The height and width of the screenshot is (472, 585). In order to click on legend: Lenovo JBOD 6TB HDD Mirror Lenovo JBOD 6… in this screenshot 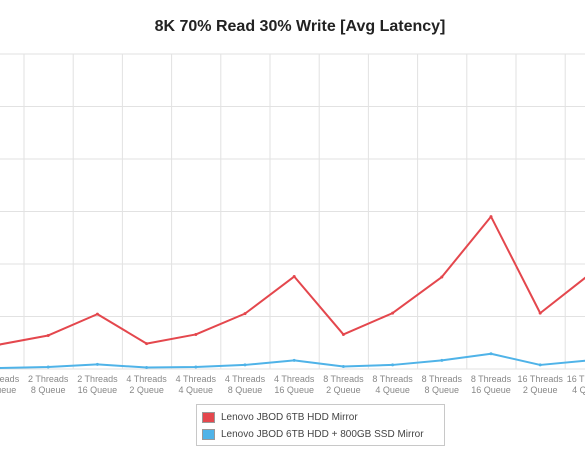, I will do `click(320, 425)`.